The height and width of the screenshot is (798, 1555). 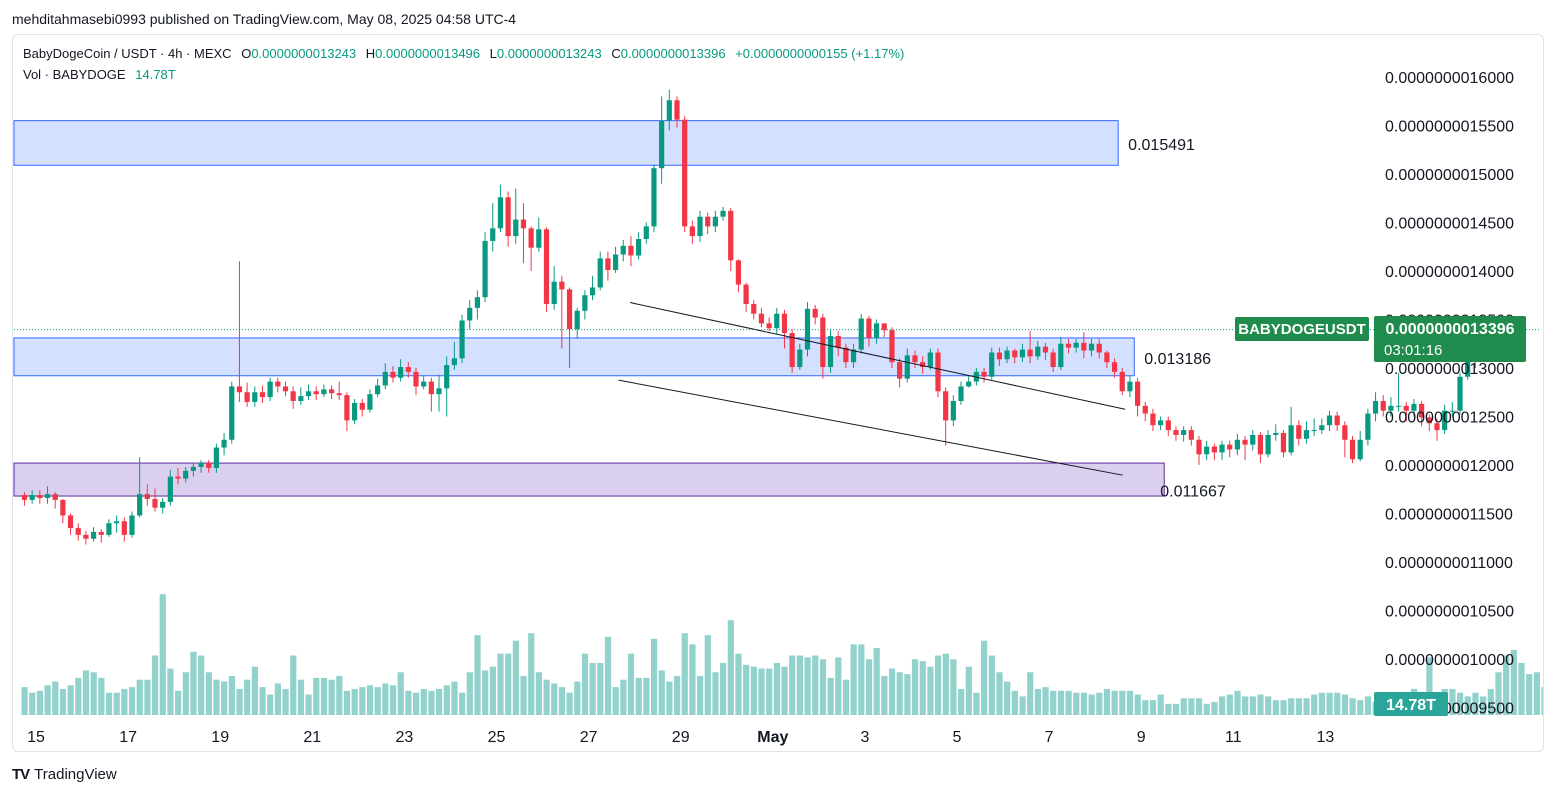 I want to click on tradingview-brand: TradingView, so click(x=75, y=774).